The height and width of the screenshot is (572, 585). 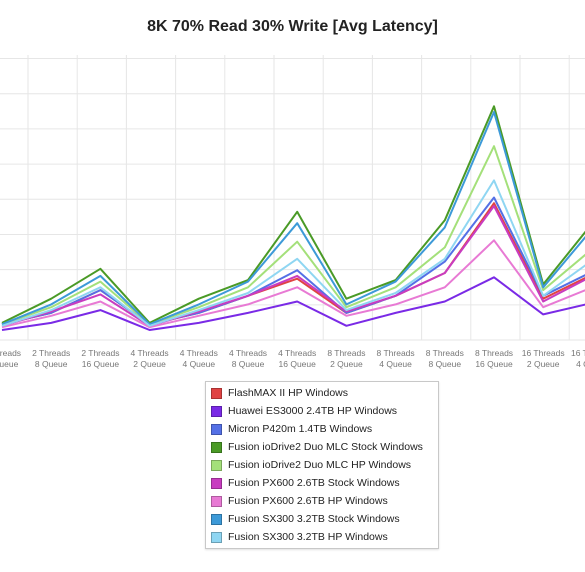 I want to click on chart-title: 8K 70% Read 30% Write [Avg Latency], so click(x=292, y=26).